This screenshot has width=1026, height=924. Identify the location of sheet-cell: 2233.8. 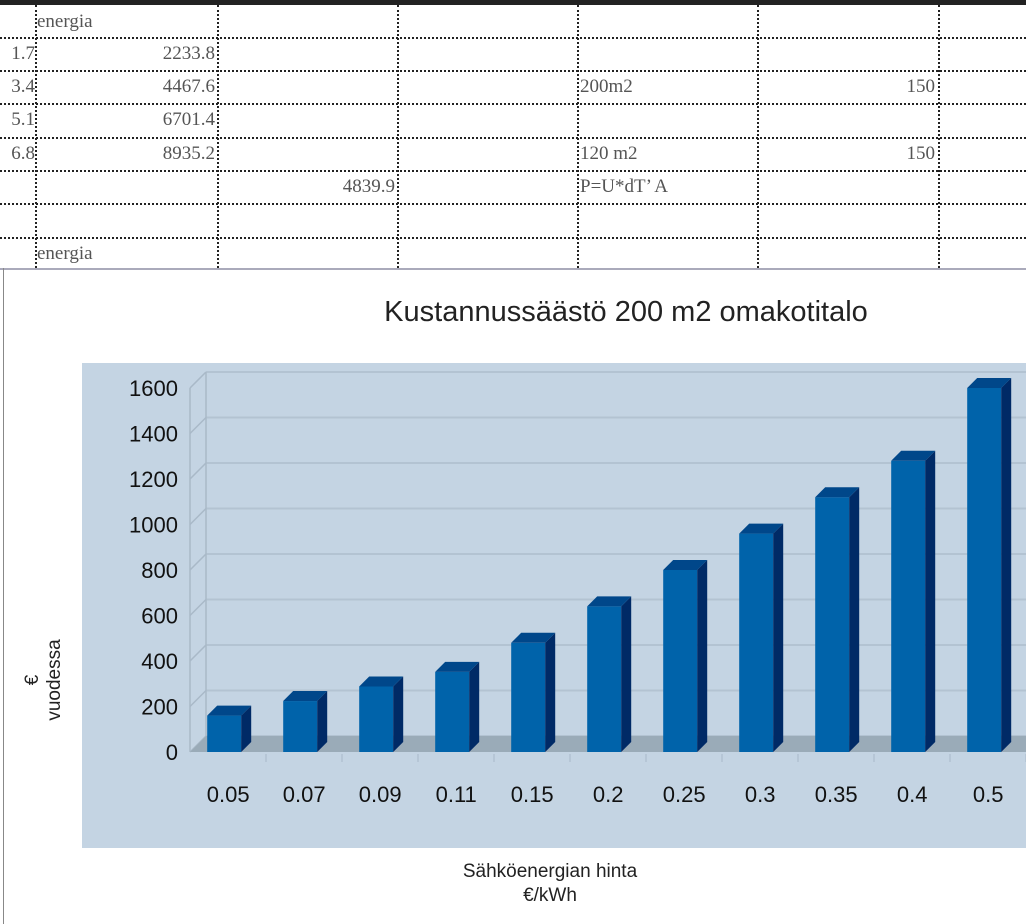
(188, 53).